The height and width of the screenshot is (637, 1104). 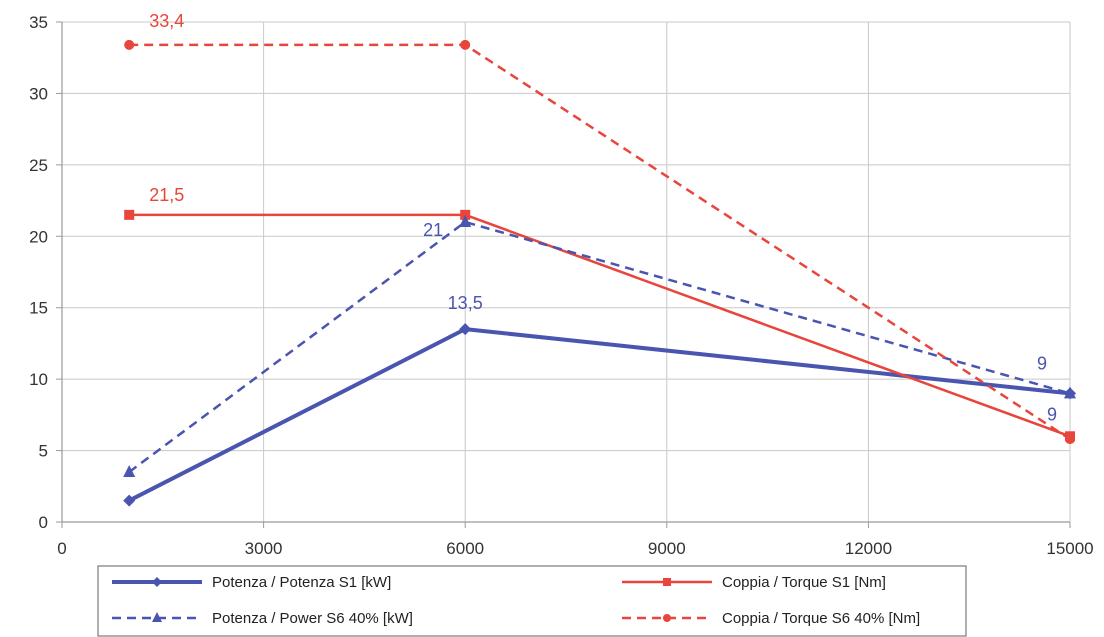 What do you see at coordinates (301, 582) in the screenshot?
I see `legend-entry: Potenza / Potenza S1 [kW]` at bounding box center [301, 582].